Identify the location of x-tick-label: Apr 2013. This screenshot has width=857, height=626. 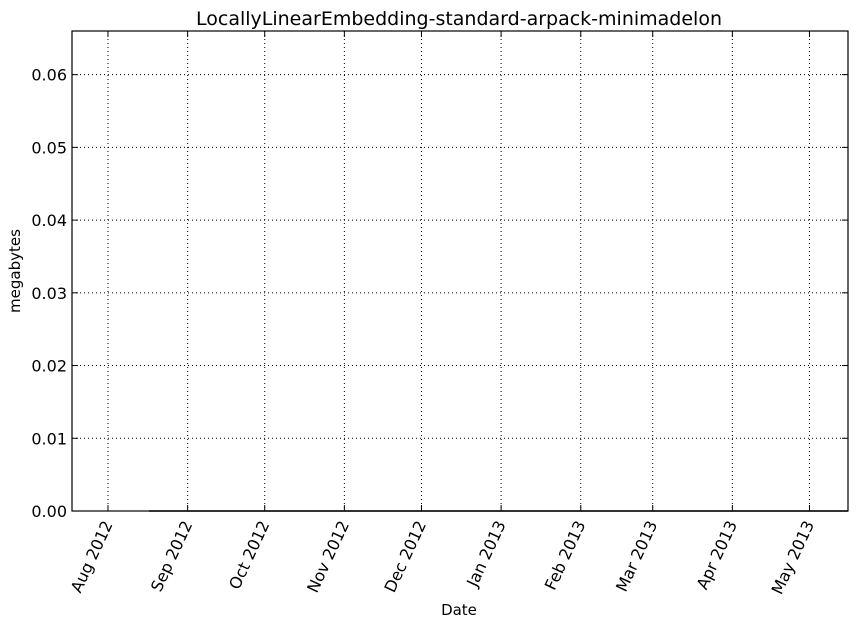
(717, 555).